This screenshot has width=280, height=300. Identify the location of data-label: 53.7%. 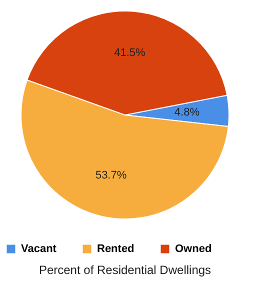
(111, 175).